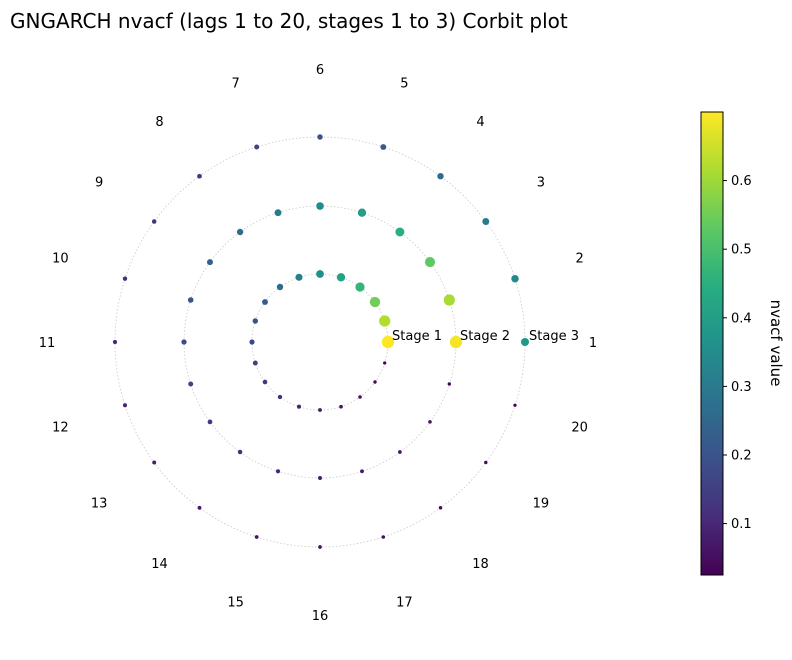 This screenshot has height=660, width=792. Describe the element at coordinates (184, 342) in the screenshot. I see `point-stage2-lag11` at that location.